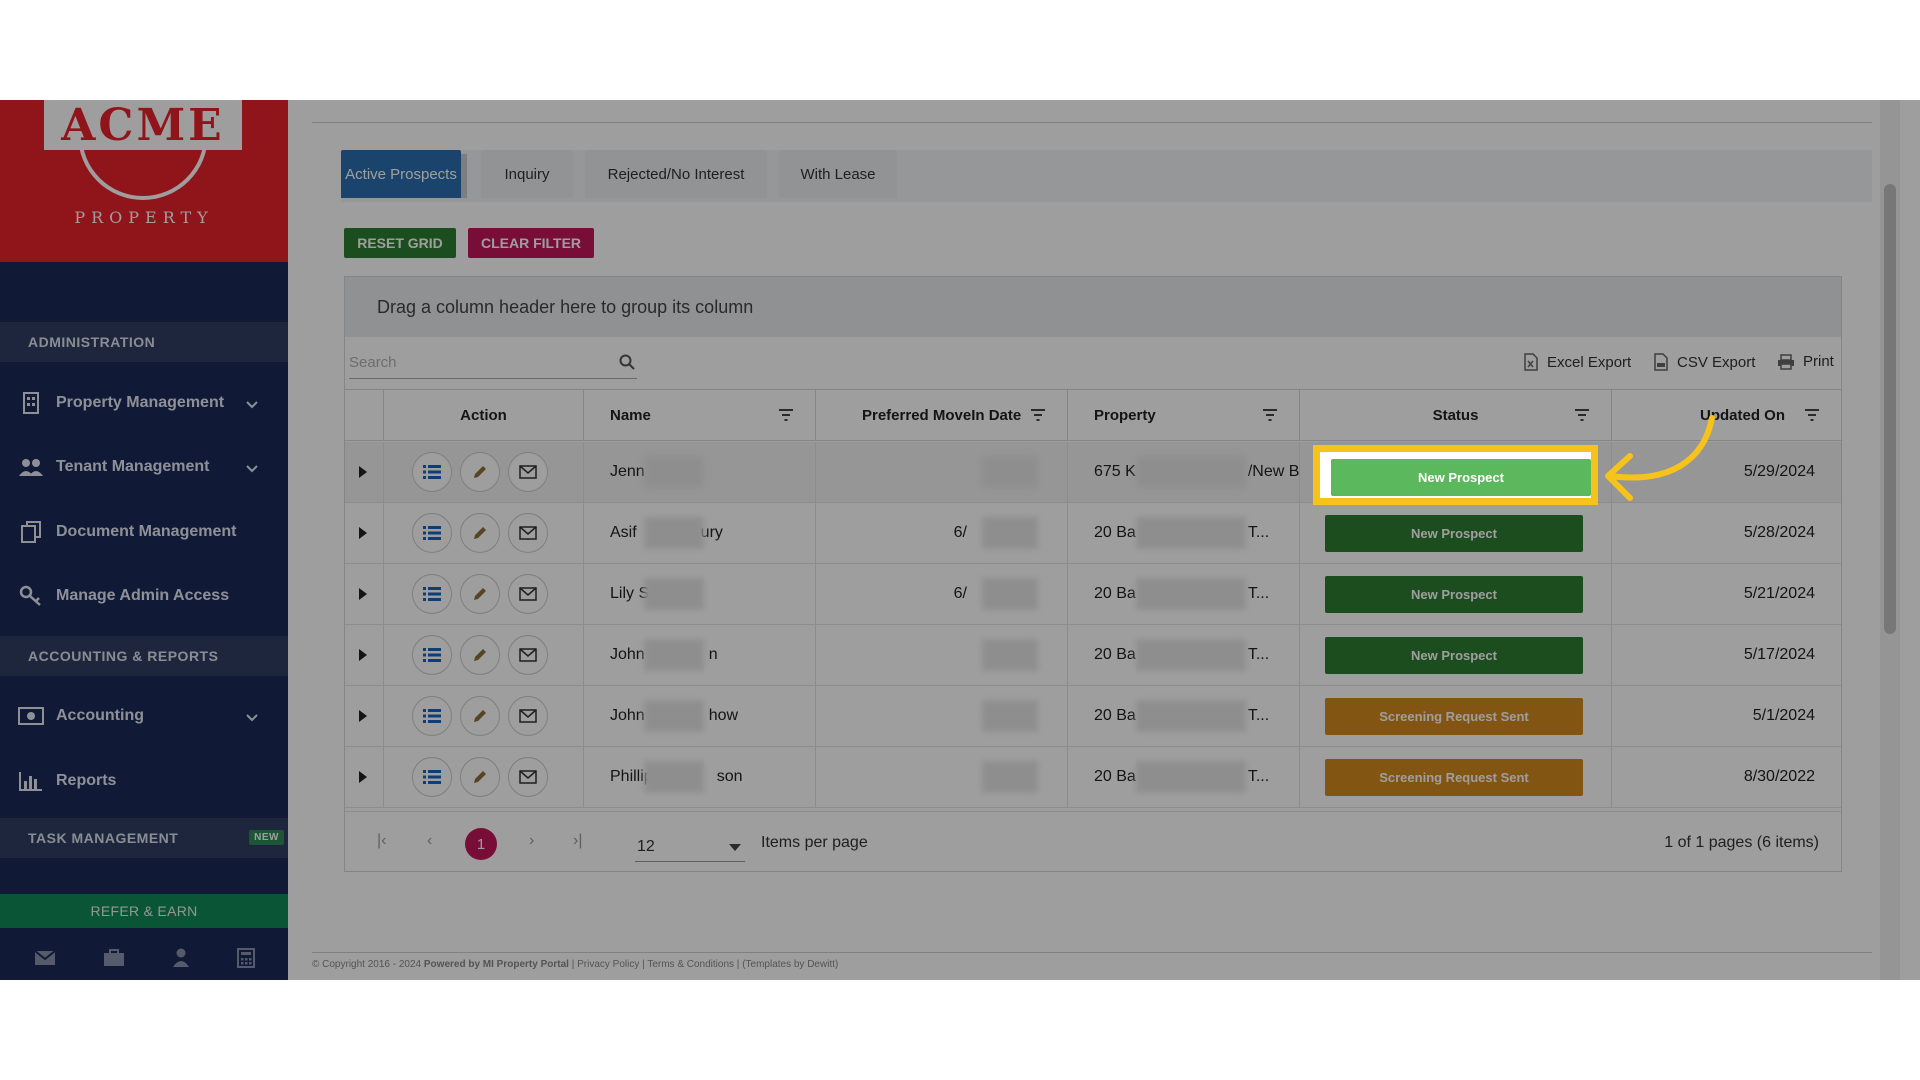 The image size is (1920, 1080). I want to click on sidebar-item-property-management: Property Management, so click(144, 403).